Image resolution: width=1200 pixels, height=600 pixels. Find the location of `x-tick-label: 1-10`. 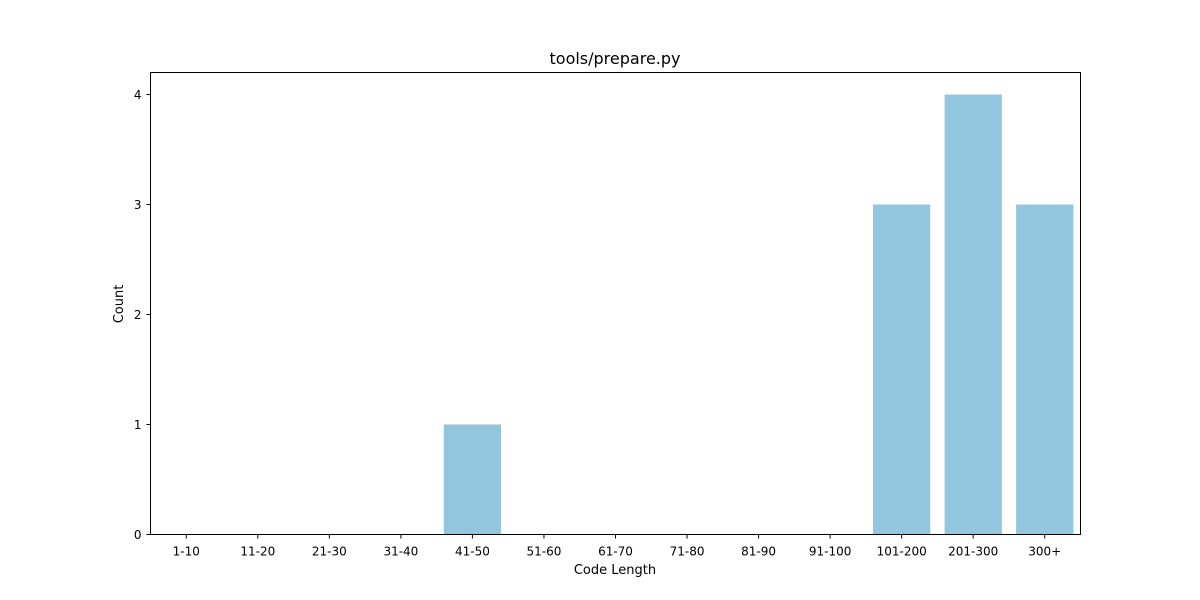

x-tick-label: 1-10 is located at coordinates (186, 552).